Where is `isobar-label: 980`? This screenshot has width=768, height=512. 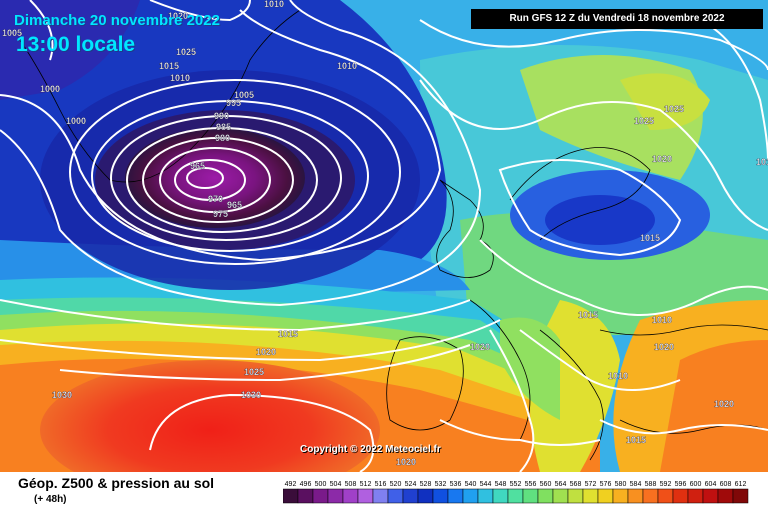 isobar-label: 980 is located at coordinates (222, 138).